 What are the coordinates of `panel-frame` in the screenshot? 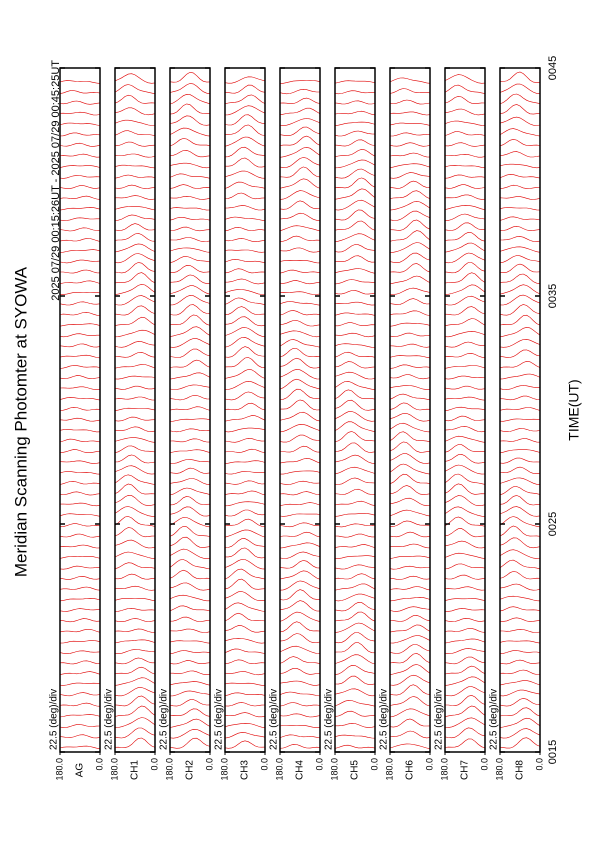 It's located at (355, 410).